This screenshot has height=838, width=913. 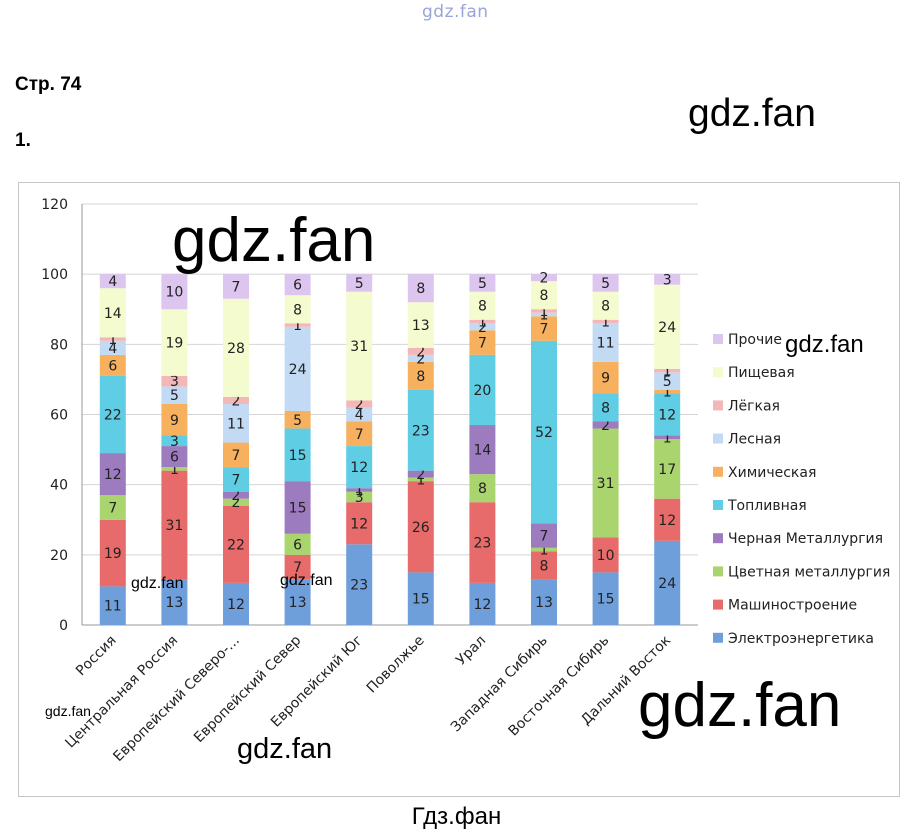 I want to click on footer-caption: Гдз.фан, so click(x=456, y=816).